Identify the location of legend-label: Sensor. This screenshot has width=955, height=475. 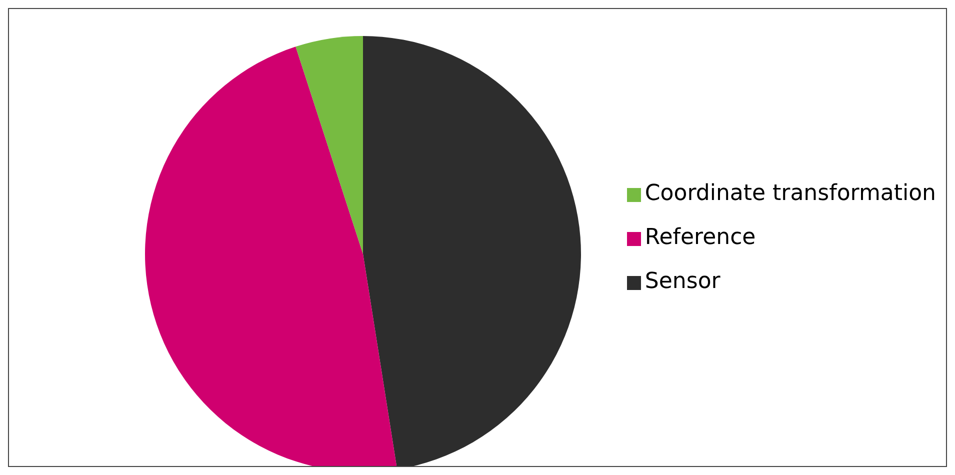
(682, 281).